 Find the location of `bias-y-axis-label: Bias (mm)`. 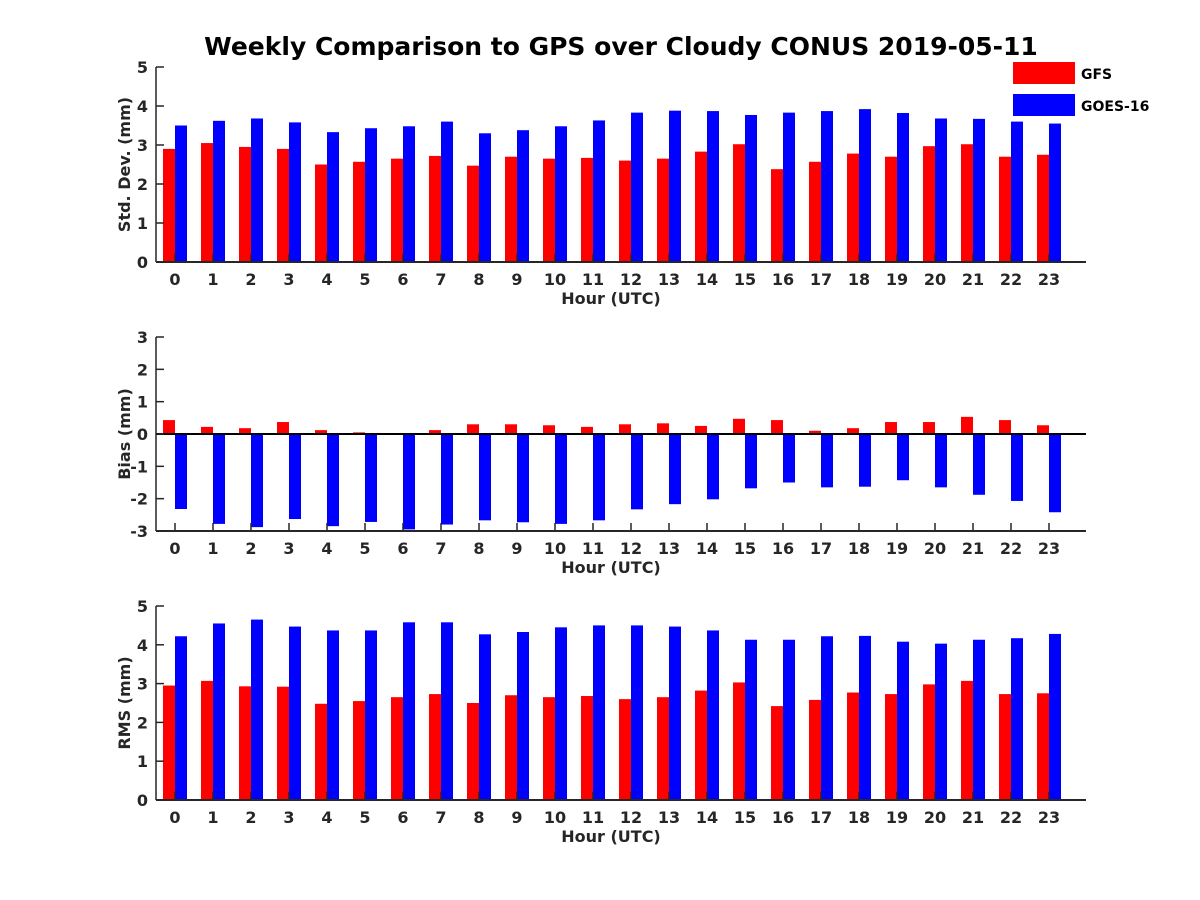

bias-y-axis-label: Bias (mm) is located at coordinates (124, 434).